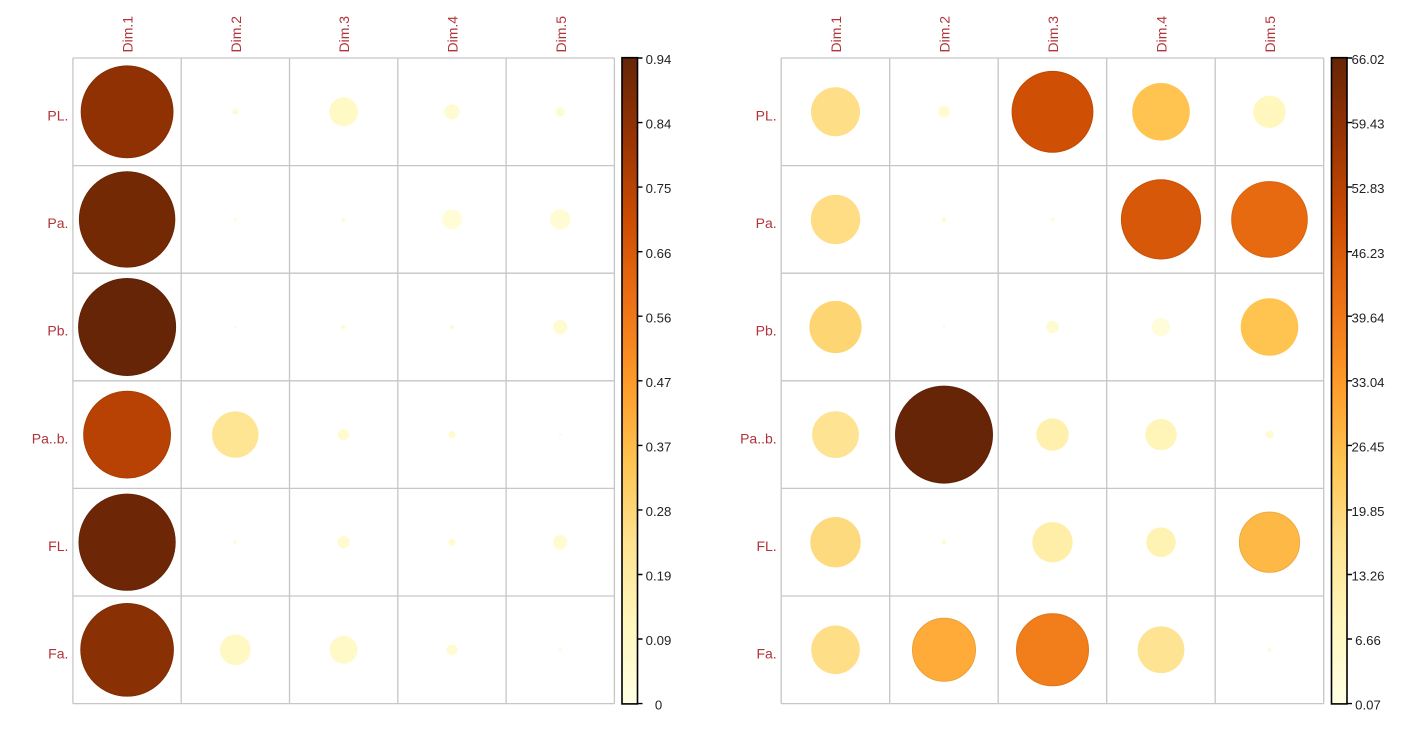  I want to click on svg-text: 0.07, so click(1368, 705).